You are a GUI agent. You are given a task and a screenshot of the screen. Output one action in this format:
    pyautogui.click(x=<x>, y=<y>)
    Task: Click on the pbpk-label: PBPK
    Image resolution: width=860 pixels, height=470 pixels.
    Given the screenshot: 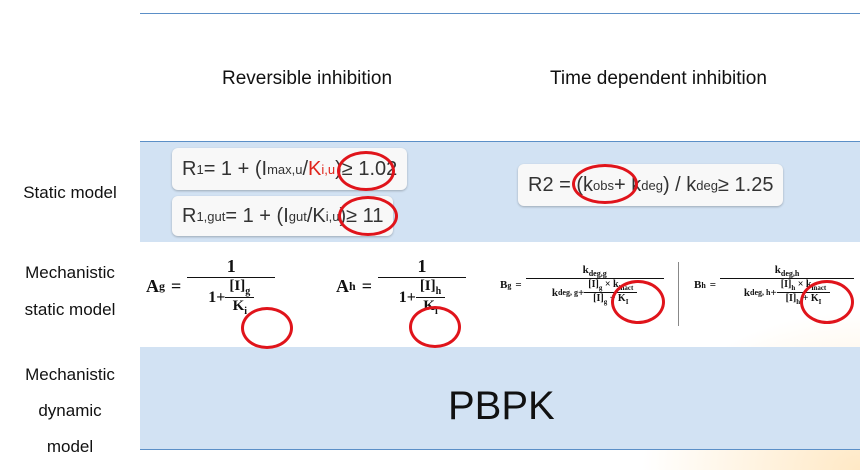 What is the action you would take?
    pyautogui.click(x=501, y=406)
    